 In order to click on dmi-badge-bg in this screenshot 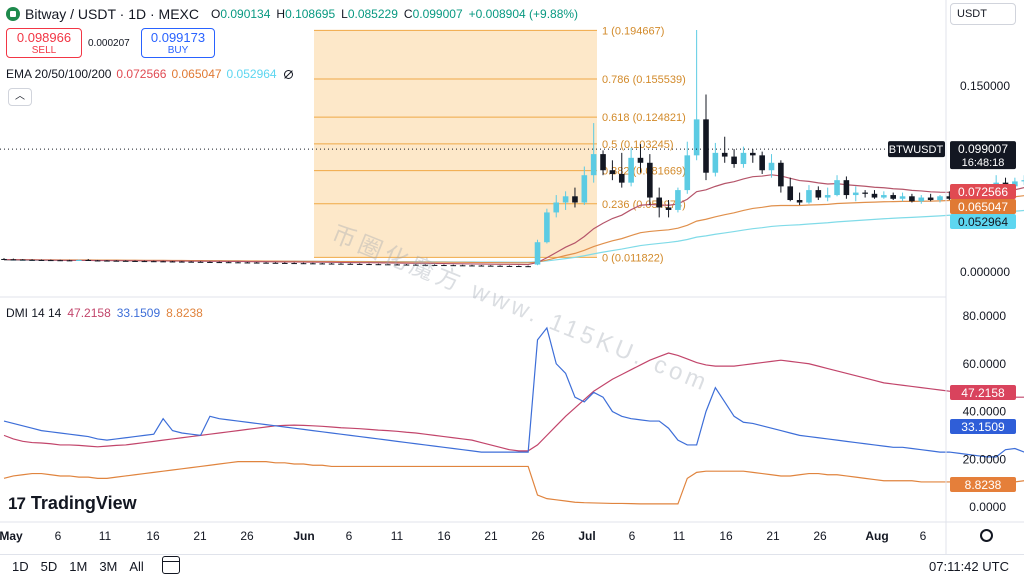, I will do `click(983, 426)`.